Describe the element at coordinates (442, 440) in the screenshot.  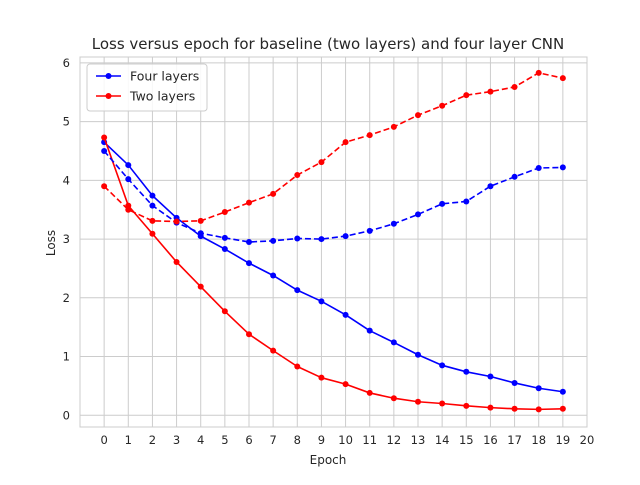
I see `x-tick-label: 14` at that location.